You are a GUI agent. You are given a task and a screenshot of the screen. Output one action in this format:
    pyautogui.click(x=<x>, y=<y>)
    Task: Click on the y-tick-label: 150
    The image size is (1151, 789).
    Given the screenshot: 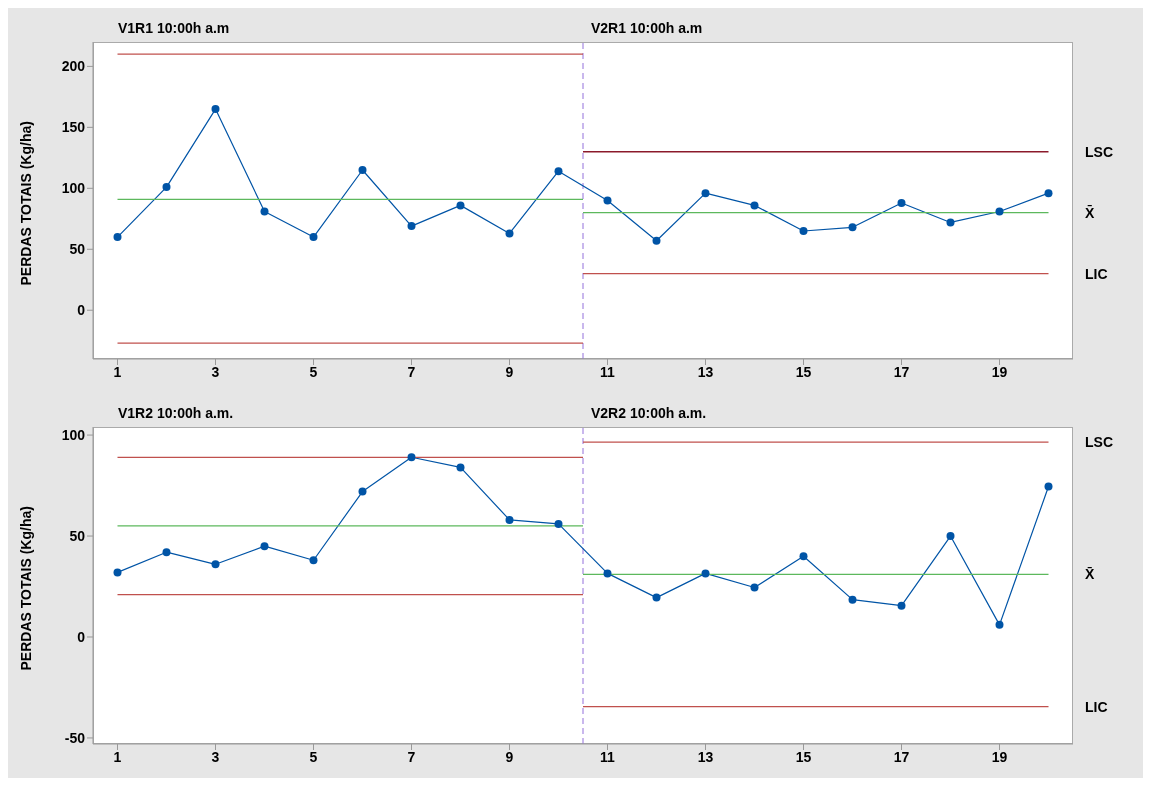 What is the action you would take?
    pyautogui.click(x=73, y=127)
    